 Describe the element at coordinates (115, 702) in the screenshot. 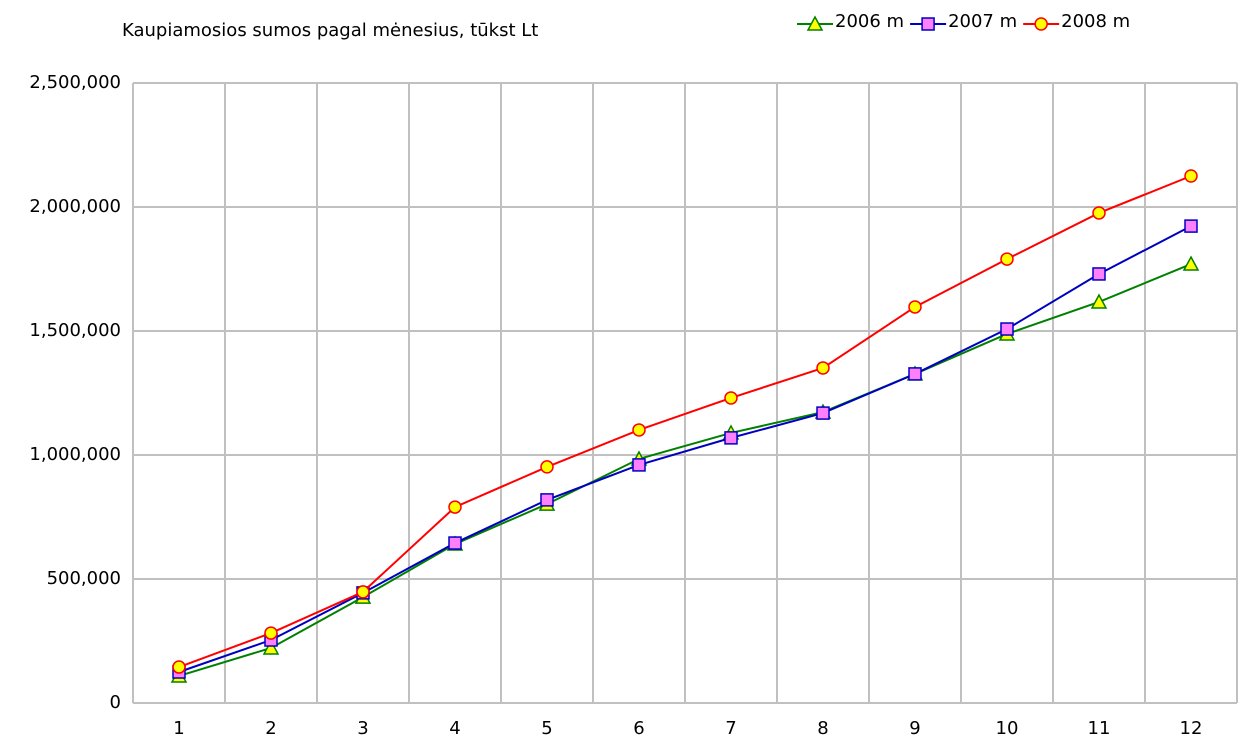

I see `y-tick-label: 0` at that location.